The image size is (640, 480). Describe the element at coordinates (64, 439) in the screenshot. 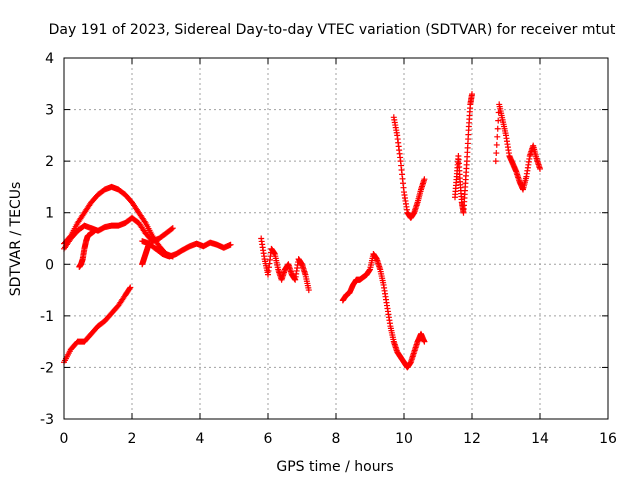

I see `x-tick-label: 0` at that location.